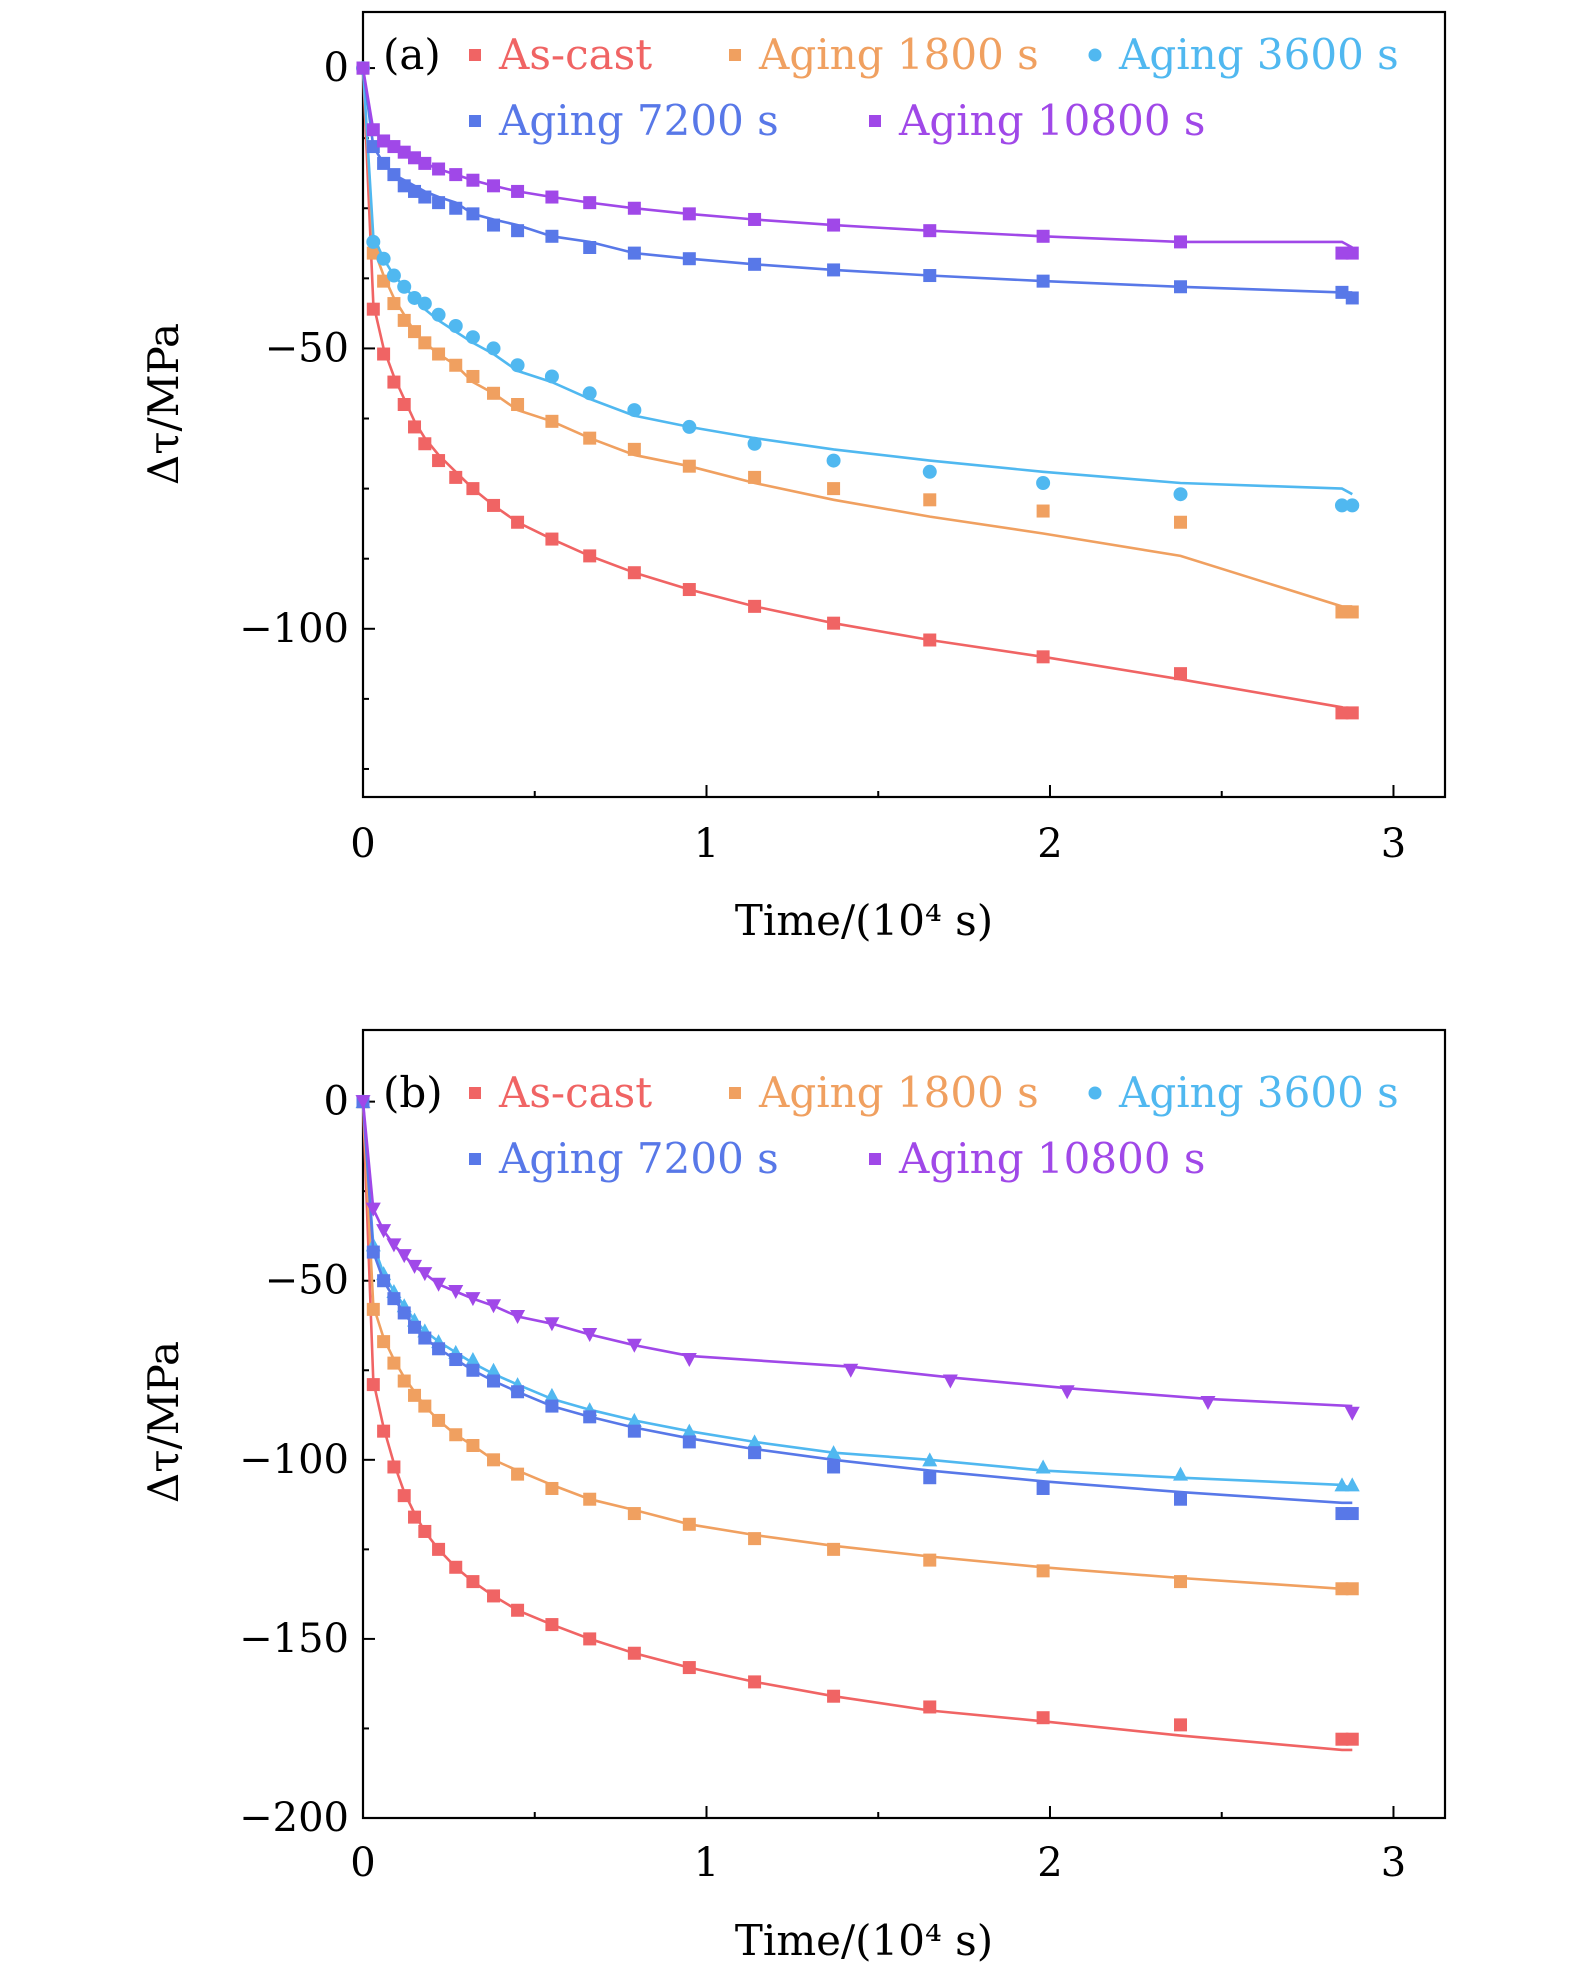 This screenshot has width=1575, height=1978. Describe the element at coordinates (294, 629) in the screenshot. I see `y-tick-label: −100` at that location.